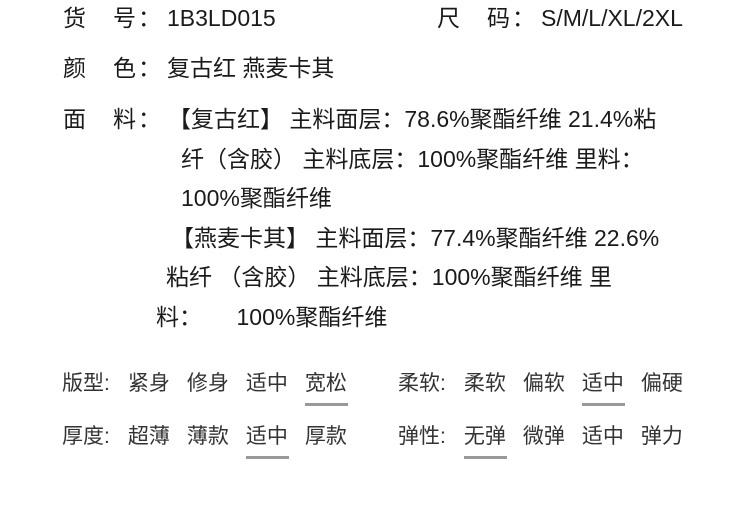  Describe the element at coordinates (267, 442) in the screenshot. I see `thickness-option-moderate: 适中` at that location.